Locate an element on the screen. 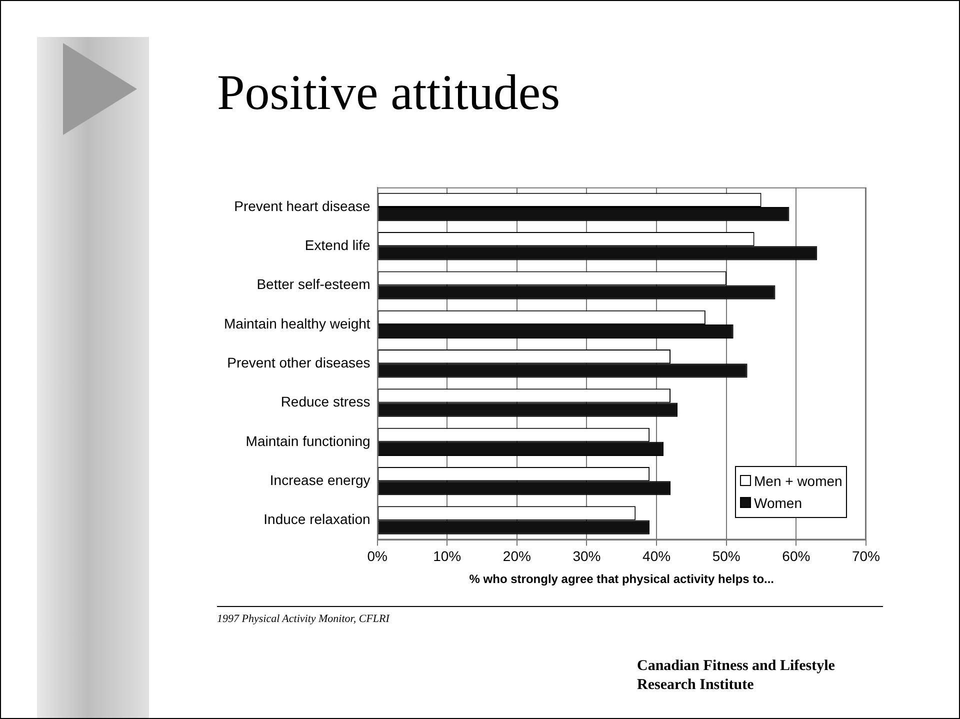  chart-title: Positive attitudes is located at coordinates (388, 92).